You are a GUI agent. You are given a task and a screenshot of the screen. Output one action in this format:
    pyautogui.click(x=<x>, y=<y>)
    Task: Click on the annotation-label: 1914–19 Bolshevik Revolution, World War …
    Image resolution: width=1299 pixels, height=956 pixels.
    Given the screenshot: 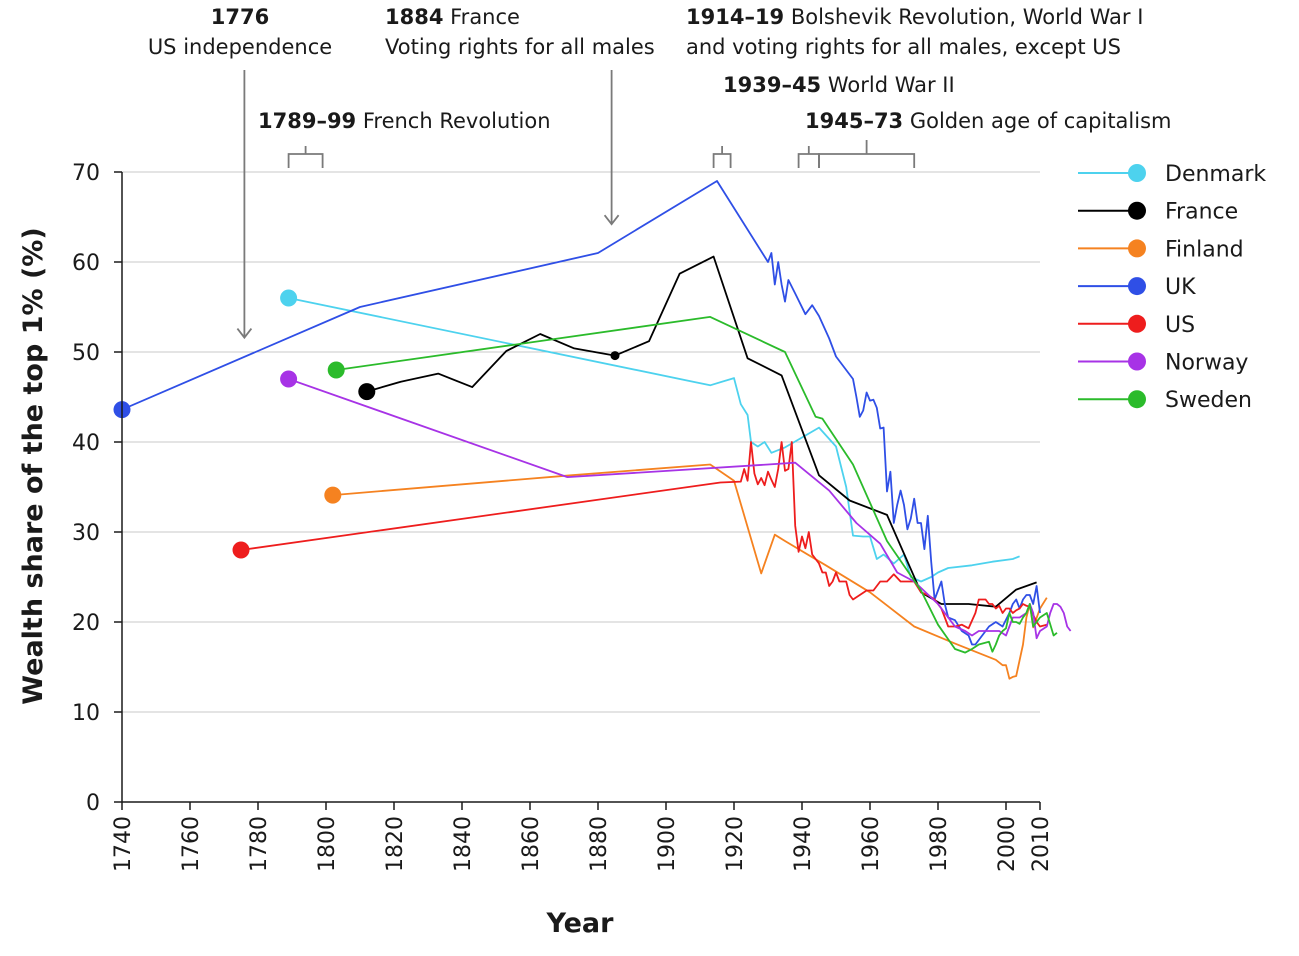 What is the action you would take?
    pyautogui.click(x=914, y=17)
    